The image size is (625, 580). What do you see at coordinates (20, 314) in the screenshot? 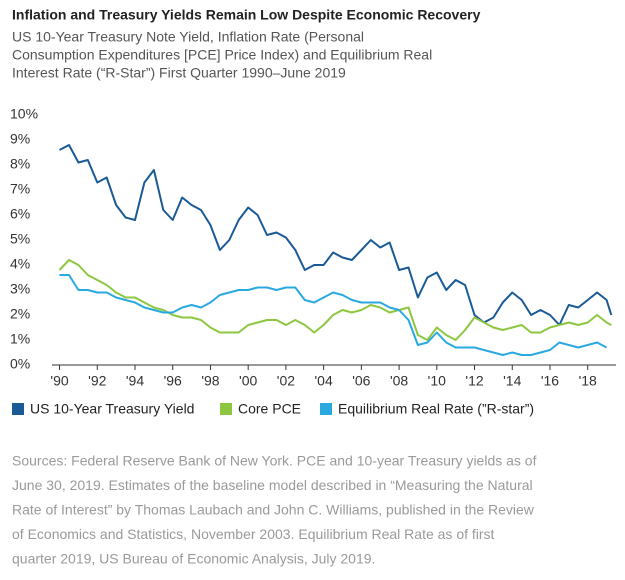
I see `y-tick-label: 2%` at bounding box center [20, 314].